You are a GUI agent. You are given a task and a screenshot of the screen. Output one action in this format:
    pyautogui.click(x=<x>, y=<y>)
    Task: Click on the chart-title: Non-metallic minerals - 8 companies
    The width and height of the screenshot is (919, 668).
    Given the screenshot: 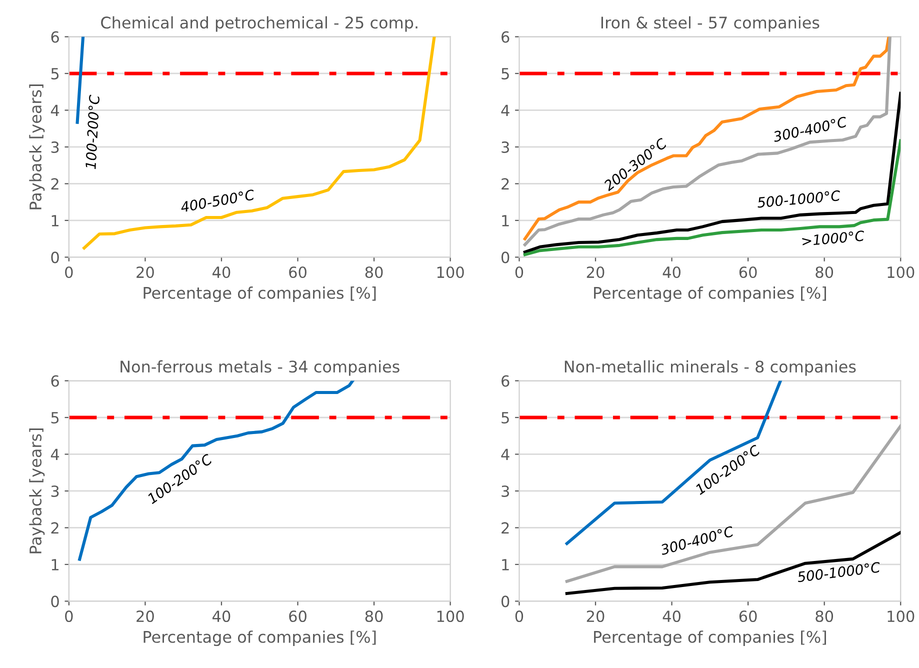 What is the action you would take?
    pyautogui.click(x=710, y=368)
    